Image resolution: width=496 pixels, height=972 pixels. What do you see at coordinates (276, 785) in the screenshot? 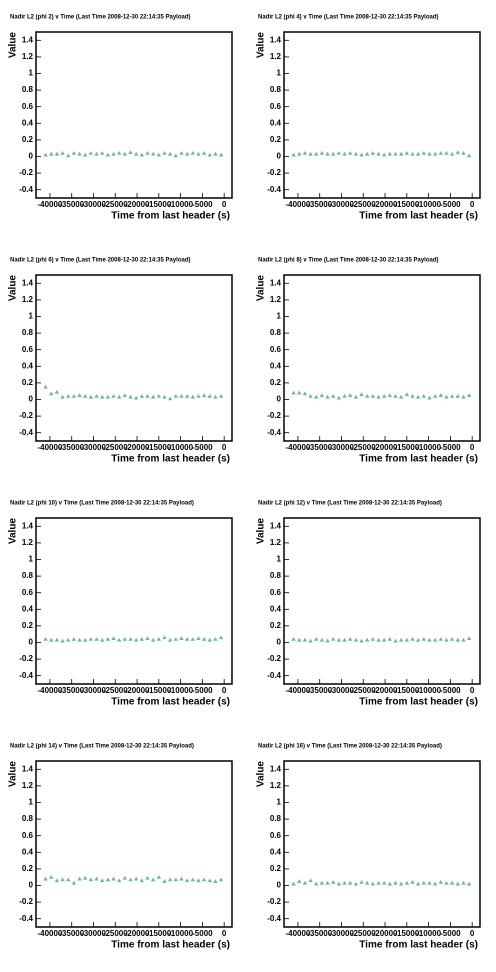
I see `y-tick-label: 1.2` at bounding box center [276, 785].